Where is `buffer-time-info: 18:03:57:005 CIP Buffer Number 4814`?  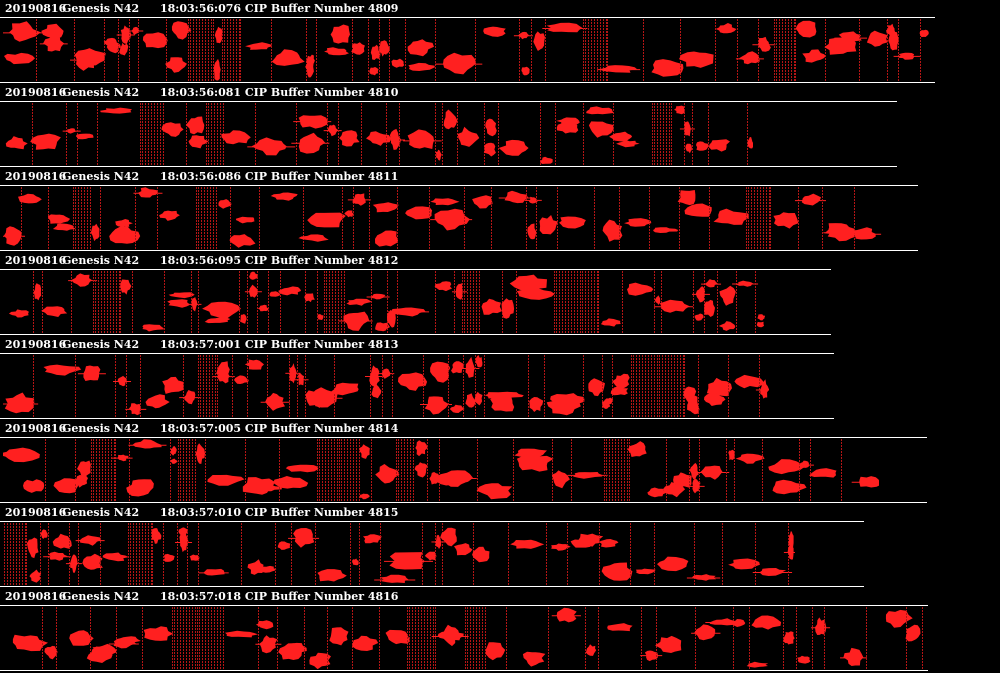 buffer-time-info: 18:03:57:005 CIP Buffer Number 4814 is located at coordinates (279, 428).